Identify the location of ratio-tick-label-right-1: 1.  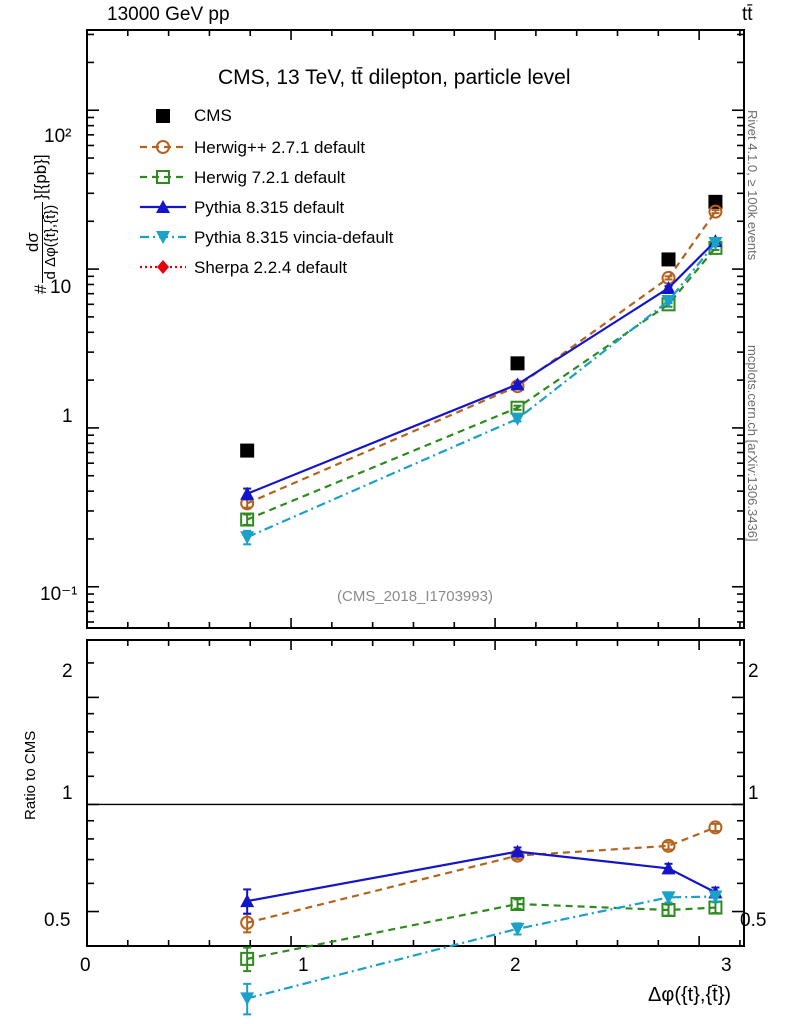
(753, 793).